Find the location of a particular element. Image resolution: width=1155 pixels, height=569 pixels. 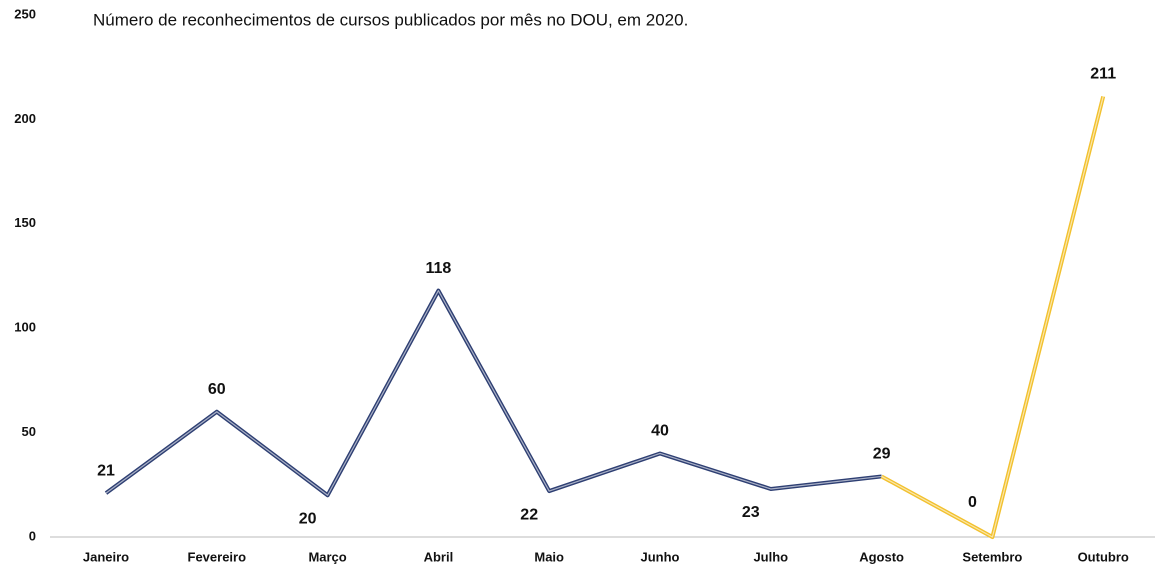

y-tick-label: 150 is located at coordinates (25, 222).